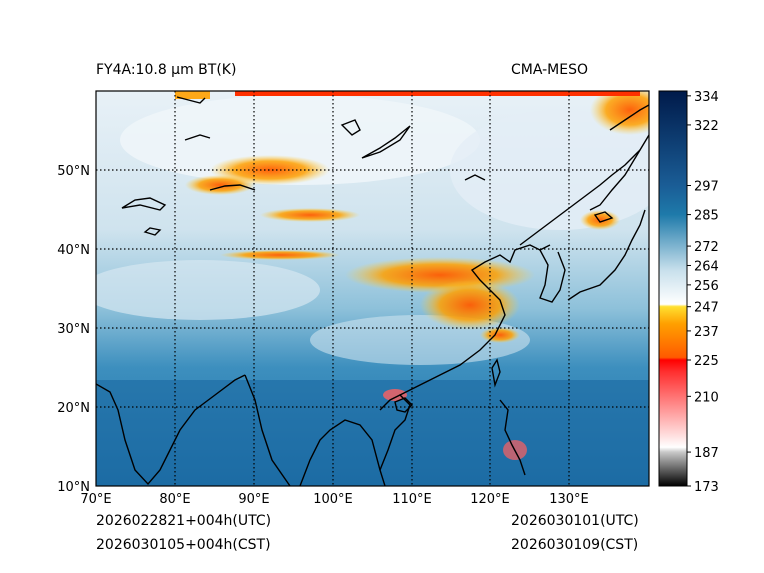 The image size is (764, 573). What do you see at coordinates (706, 397) in the screenshot?
I see `colorbar-tick-label: 210` at bounding box center [706, 397].